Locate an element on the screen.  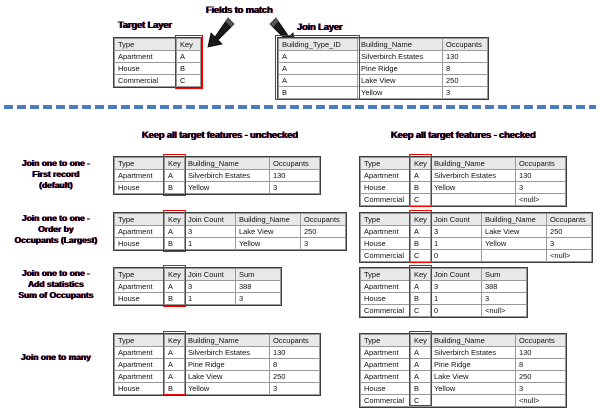
heading-checked: Keep all target features - checked is located at coordinates (463, 135).